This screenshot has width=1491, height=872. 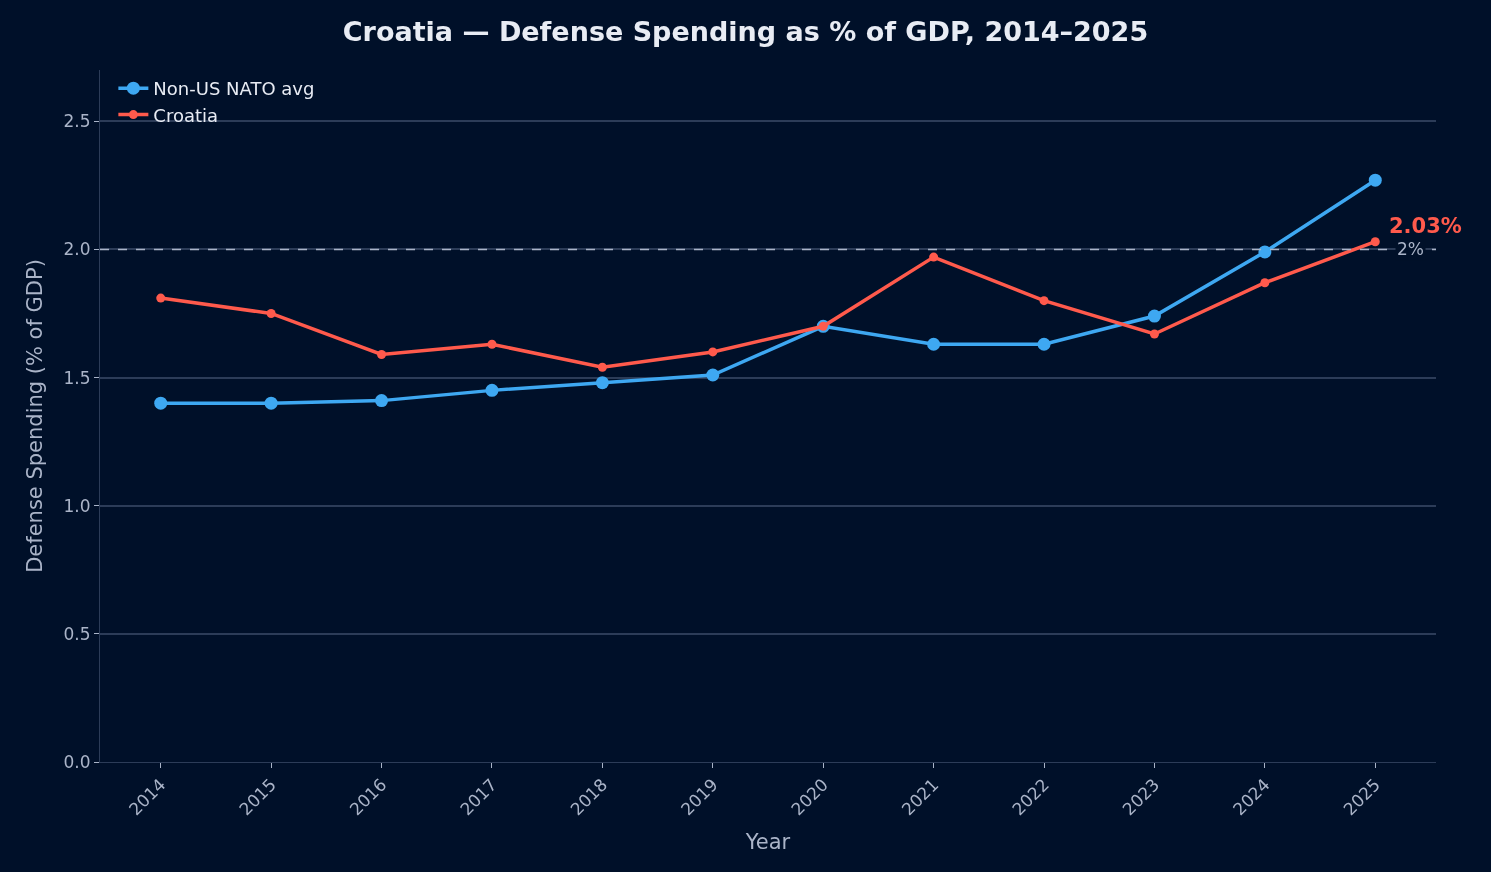 I want to click on x-axis-title: Year, so click(x=767, y=841).